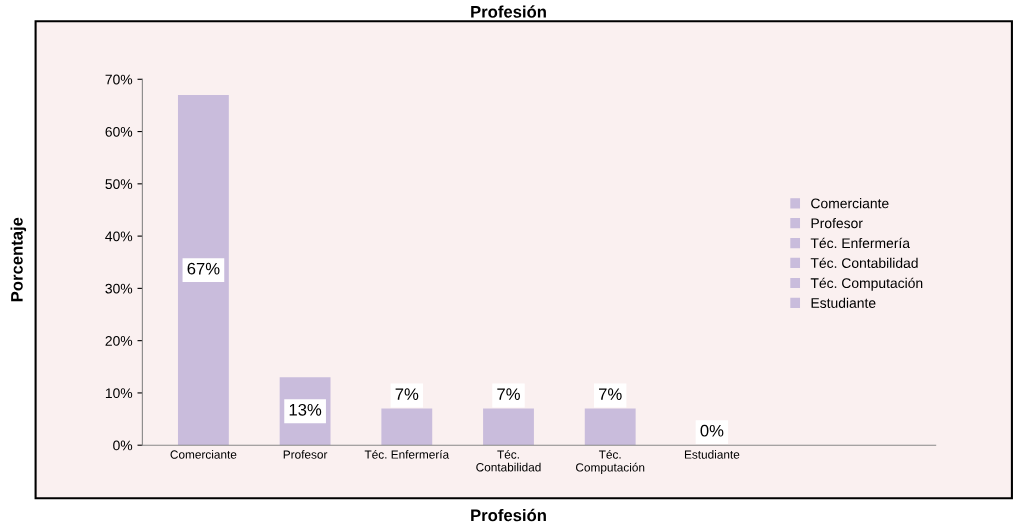 The image size is (1017, 530). I want to click on y-tick-label: 10%, so click(119, 393).